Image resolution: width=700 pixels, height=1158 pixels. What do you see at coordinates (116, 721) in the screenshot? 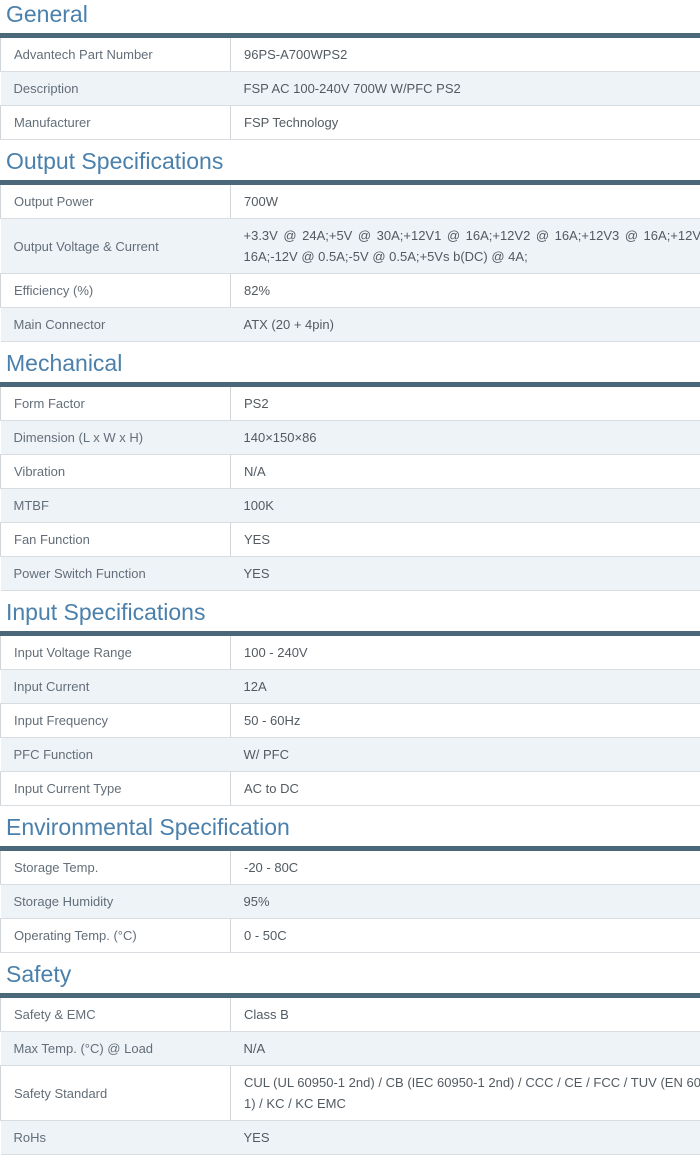
I see `spec-label: Input Frequency` at bounding box center [116, 721].